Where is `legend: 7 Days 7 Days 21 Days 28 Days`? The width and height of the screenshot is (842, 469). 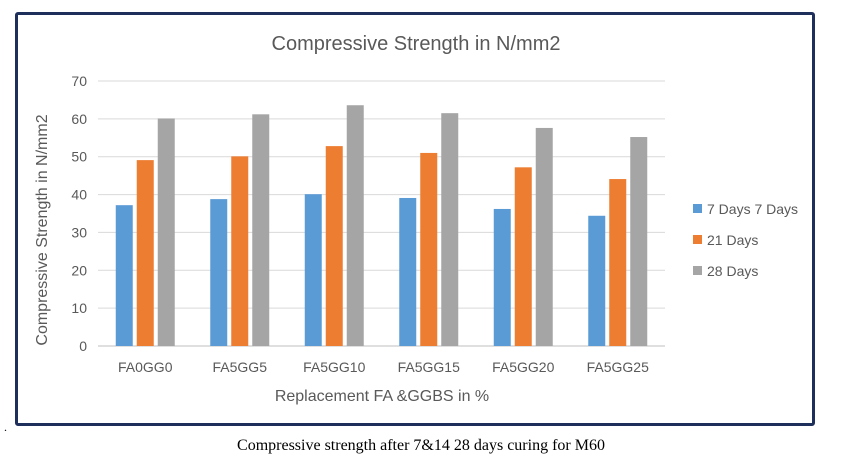 legend: 7 Days 7 Days 21 Days 28 Days is located at coordinates (745, 240).